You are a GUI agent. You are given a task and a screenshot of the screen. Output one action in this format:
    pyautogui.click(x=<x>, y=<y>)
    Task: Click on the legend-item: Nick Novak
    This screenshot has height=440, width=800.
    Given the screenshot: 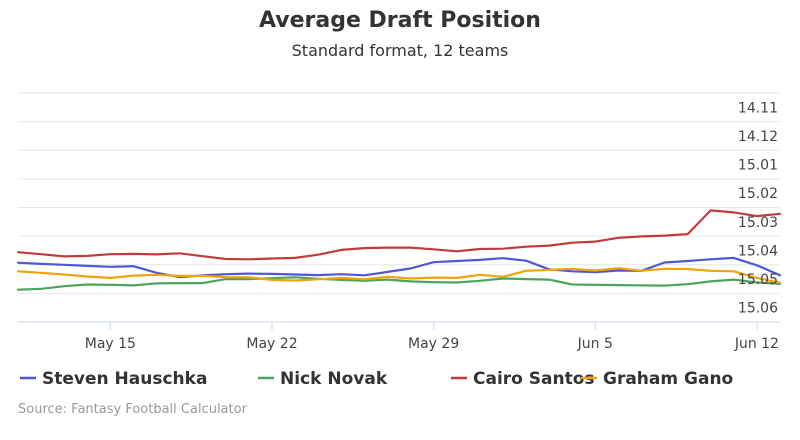 What is the action you would take?
    pyautogui.click(x=323, y=379)
    